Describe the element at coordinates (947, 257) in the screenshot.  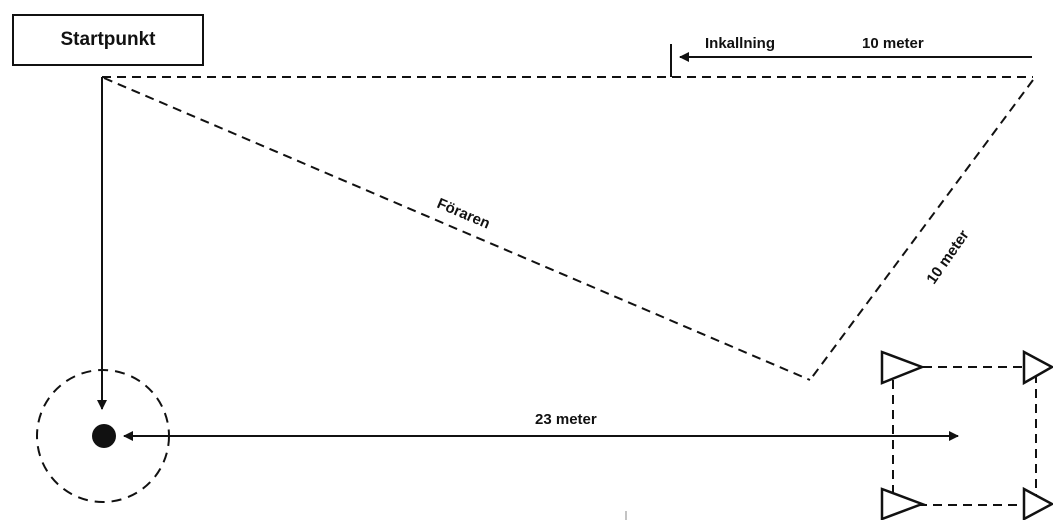
I see `diagonal-distance-label: 10 meter` at that location.